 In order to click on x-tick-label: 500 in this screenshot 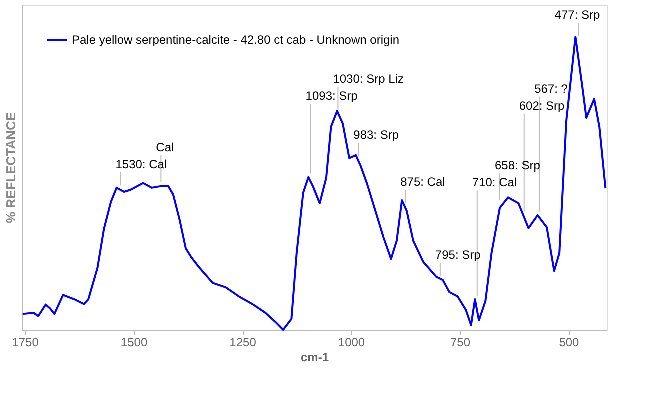, I will do `click(569, 343)`.